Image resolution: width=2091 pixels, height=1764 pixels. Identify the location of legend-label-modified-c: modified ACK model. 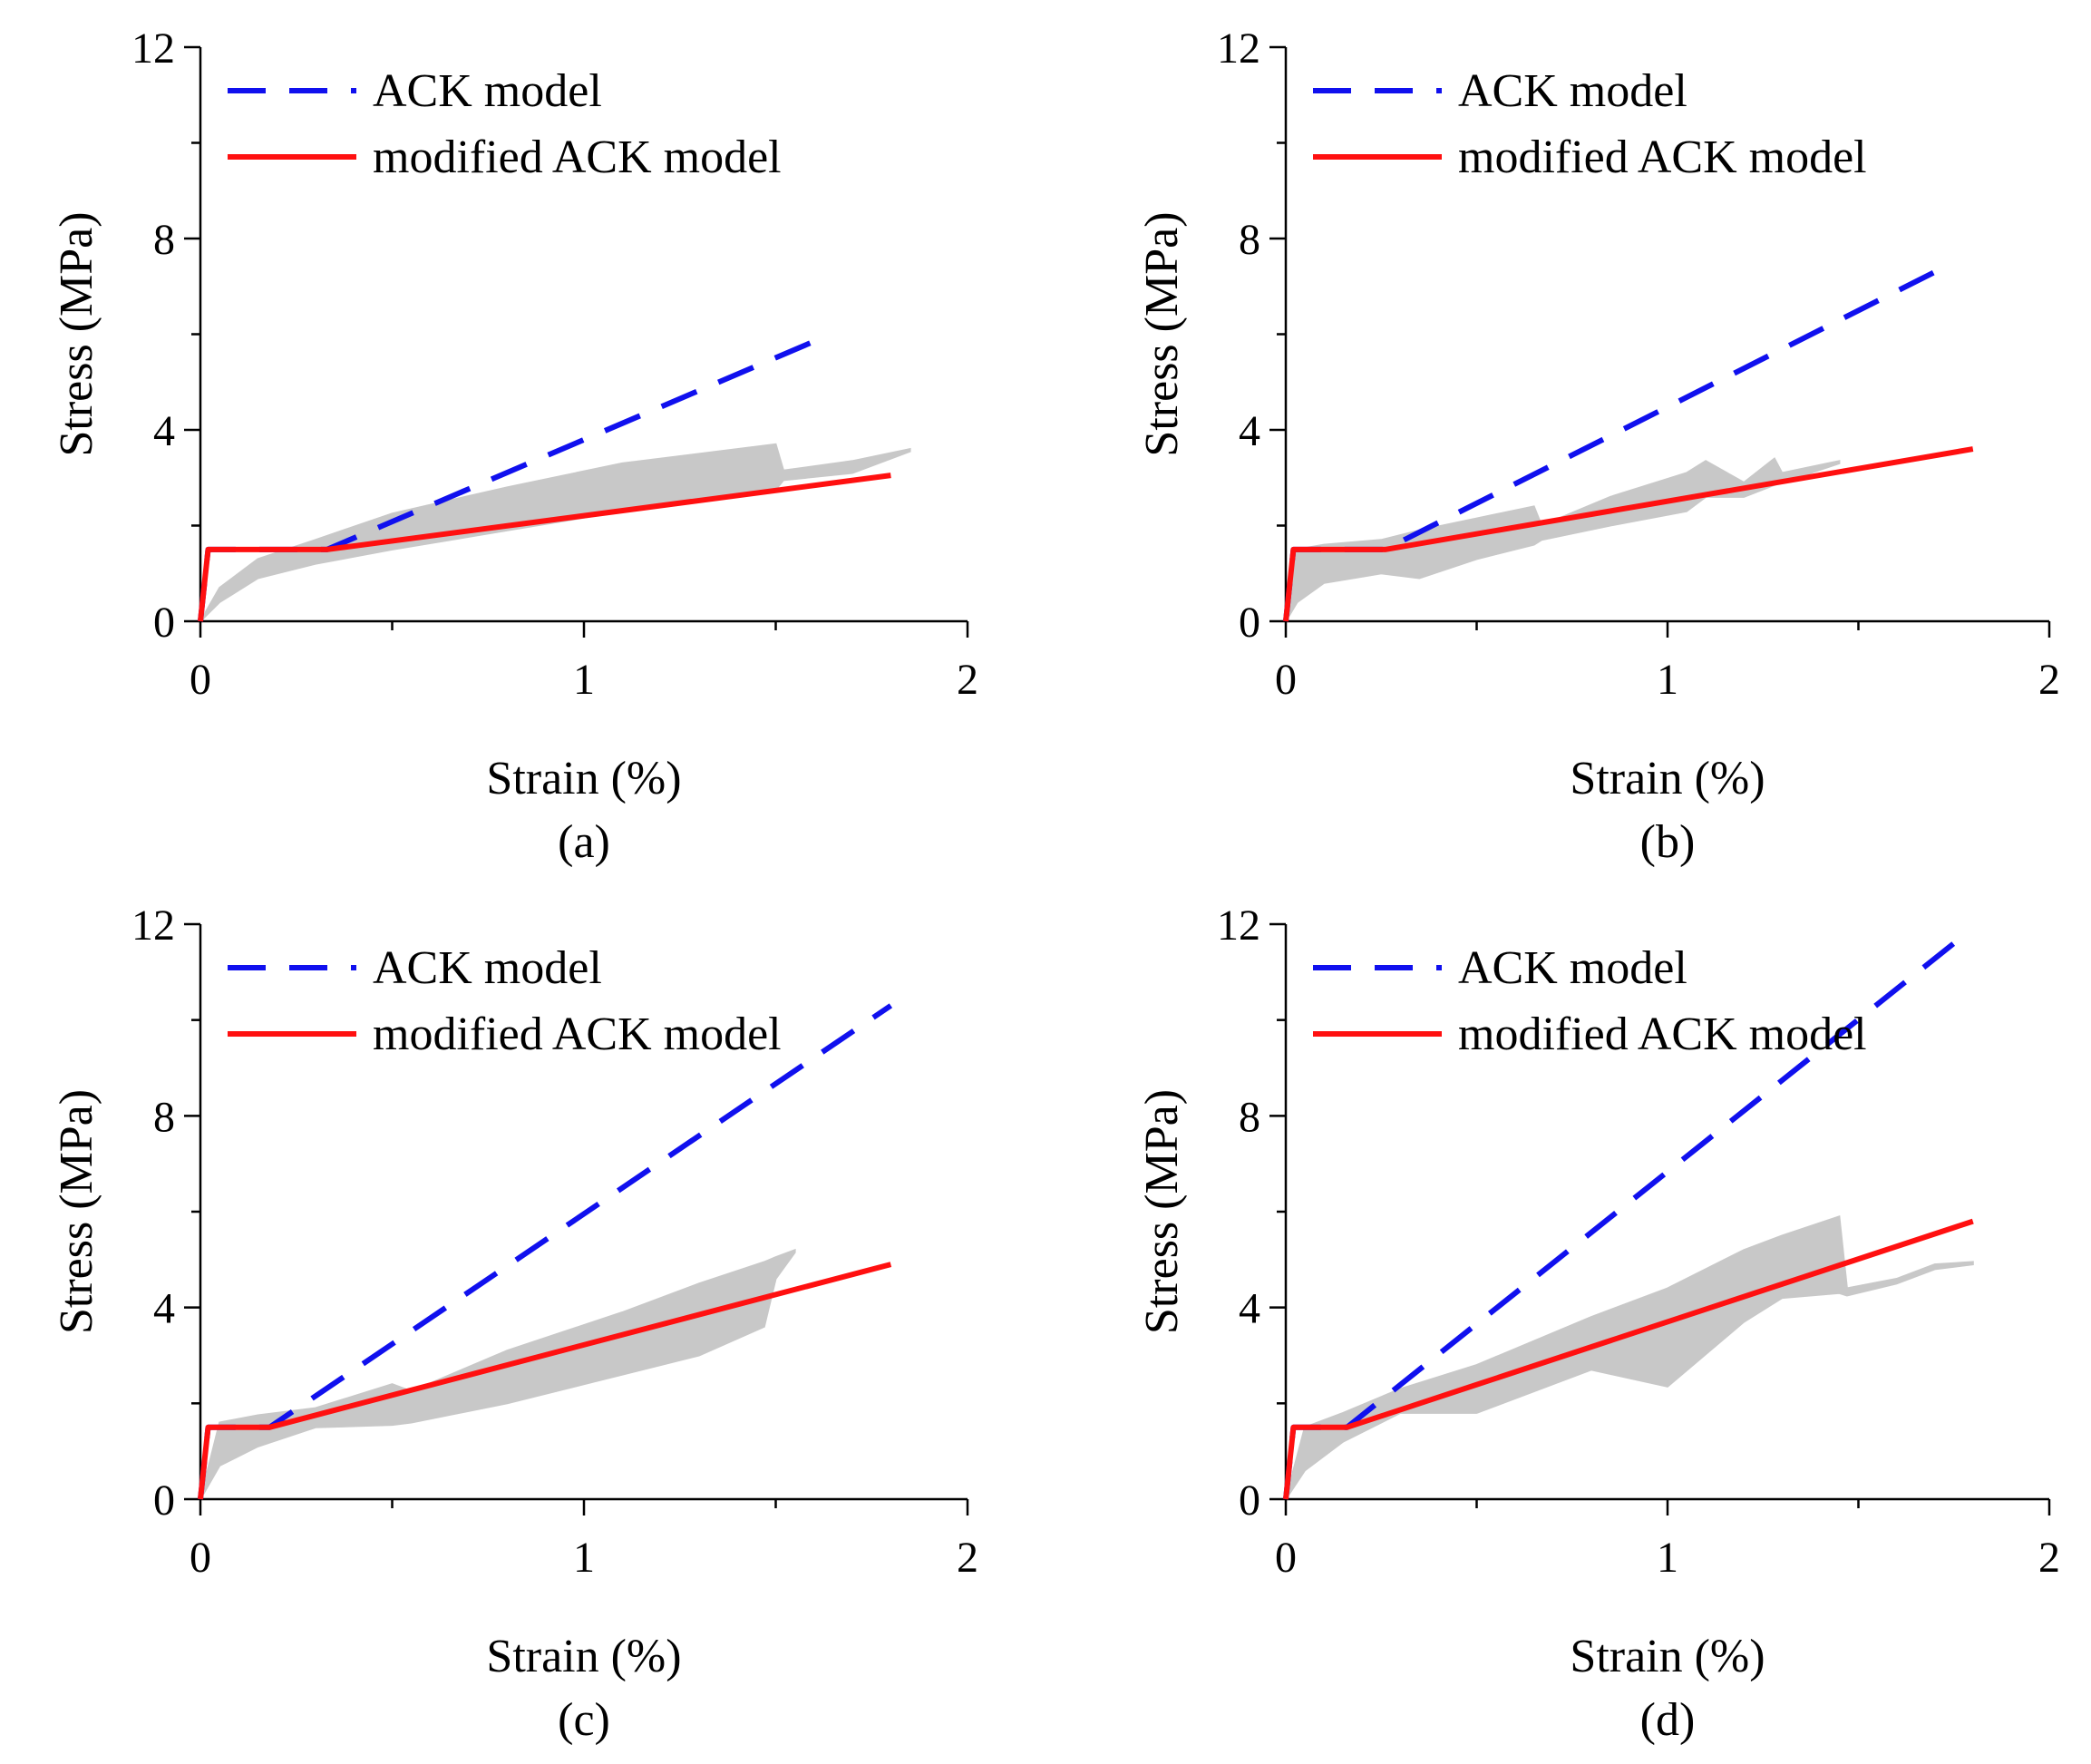
(577, 1034).